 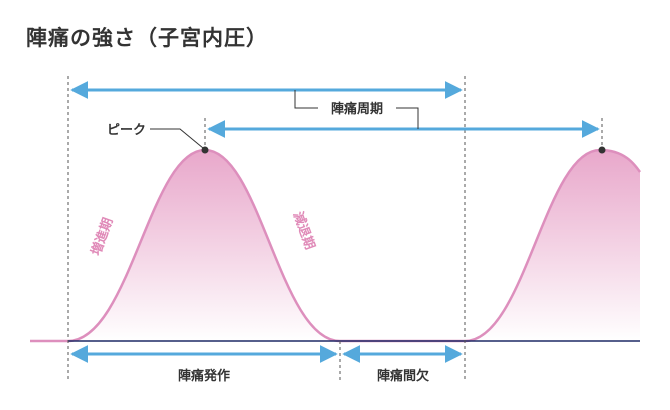 I want to click on increase-phase-label: 増進期, so click(x=102, y=237).